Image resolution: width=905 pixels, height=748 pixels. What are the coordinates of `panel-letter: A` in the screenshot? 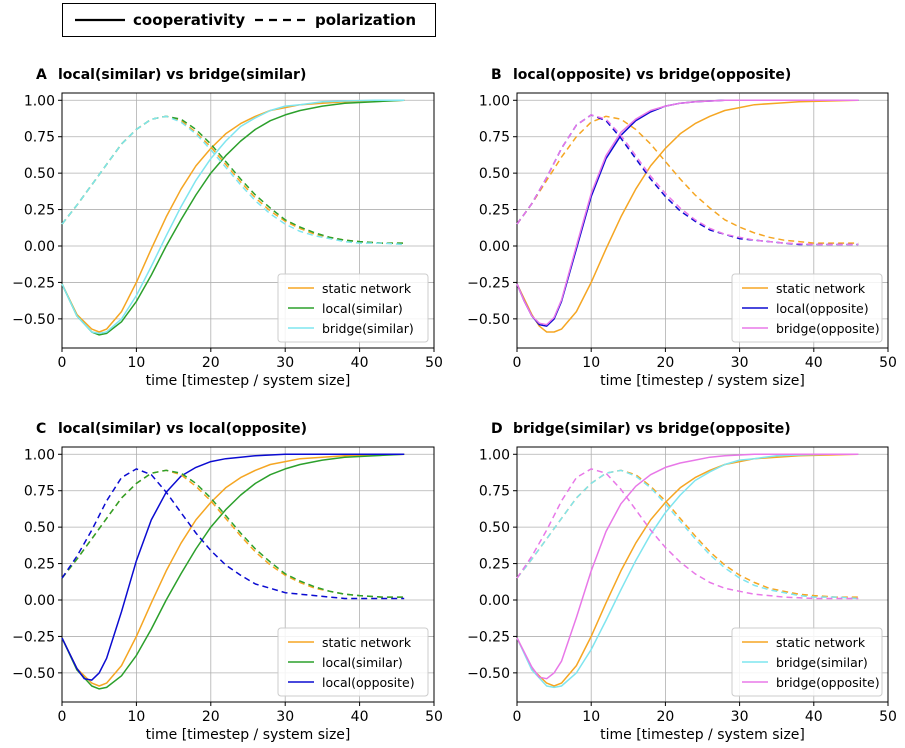 It's located at (41, 75).